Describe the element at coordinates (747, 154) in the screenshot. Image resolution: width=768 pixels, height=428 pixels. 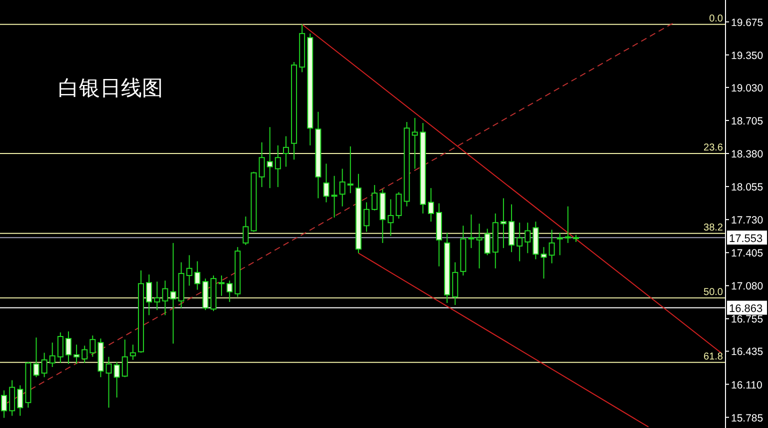
I see `y-tick-label: 18.380` at that location.